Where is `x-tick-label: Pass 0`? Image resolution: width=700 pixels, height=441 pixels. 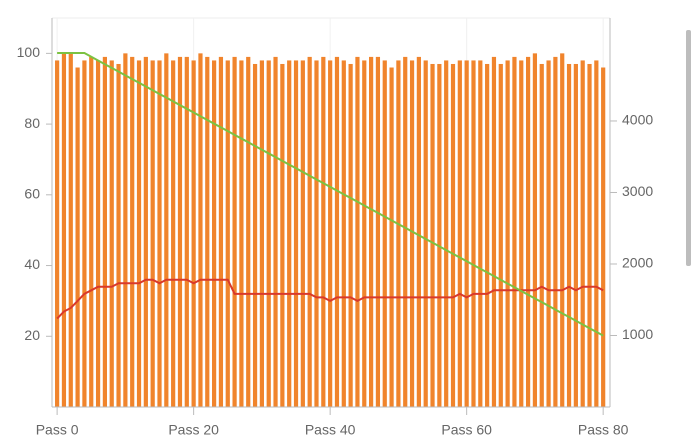 x-tick-label: Pass 0 is located at coordinates (57, 430).